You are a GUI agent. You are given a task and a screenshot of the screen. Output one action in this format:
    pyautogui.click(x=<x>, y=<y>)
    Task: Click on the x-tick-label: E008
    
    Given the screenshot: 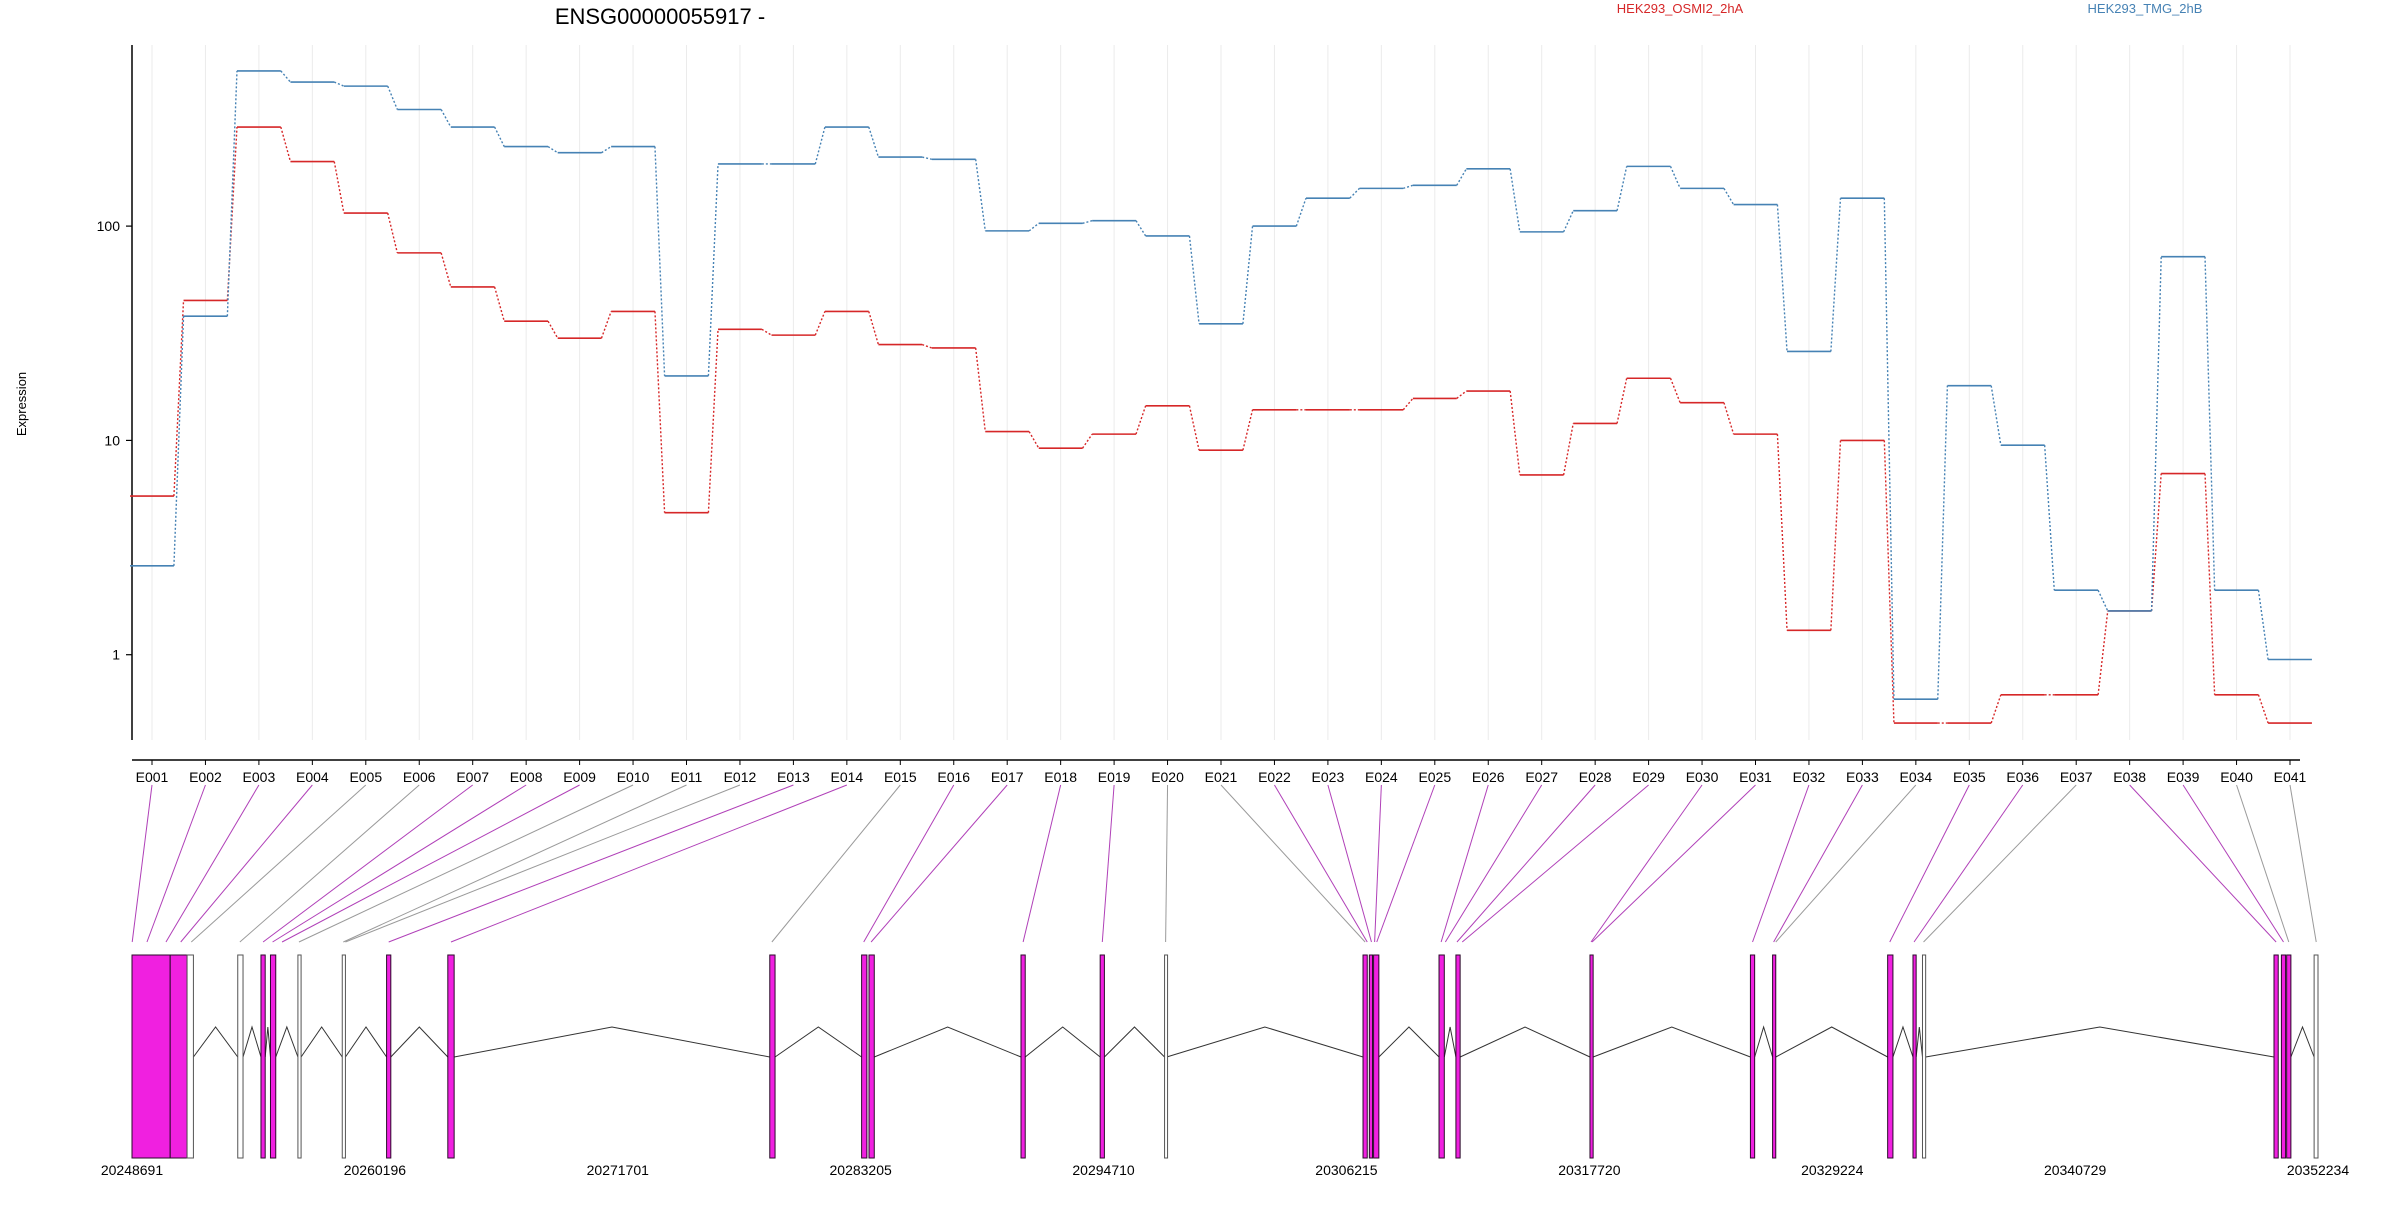 What is the action you would take?
    pyautogui.click(x=526, y=777)
    